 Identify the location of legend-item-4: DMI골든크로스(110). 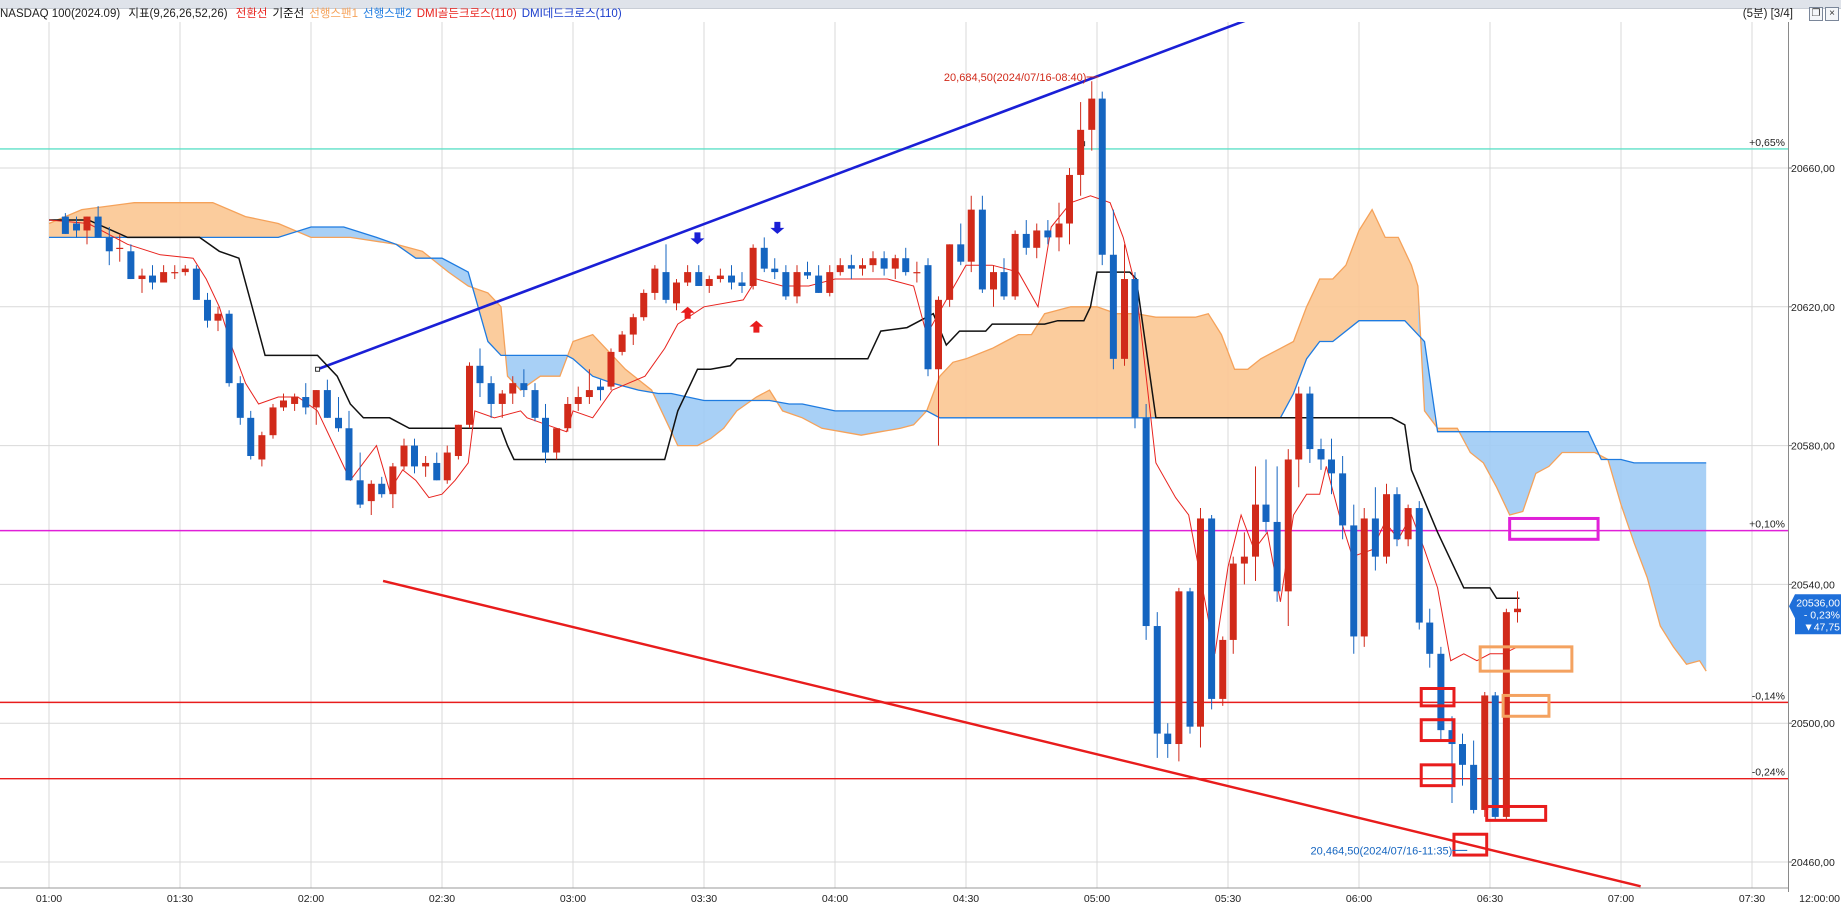
(466, 14).